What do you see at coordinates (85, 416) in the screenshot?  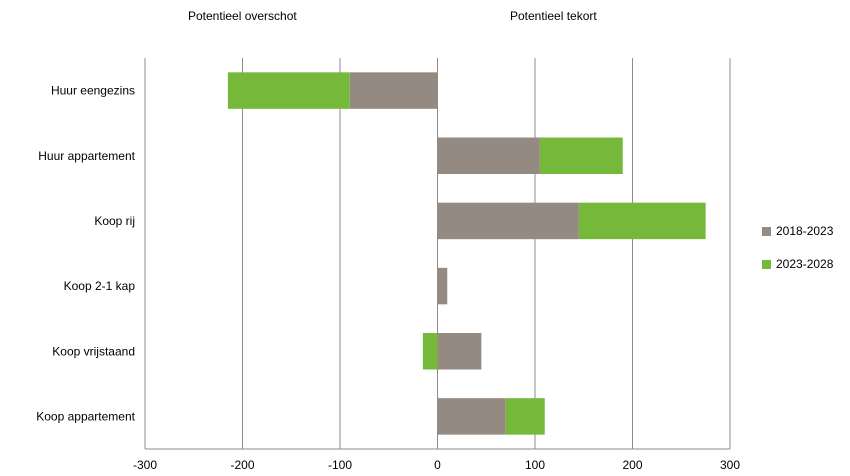 I see `category-label: Koop appartement` at bounding box center [85, 416].